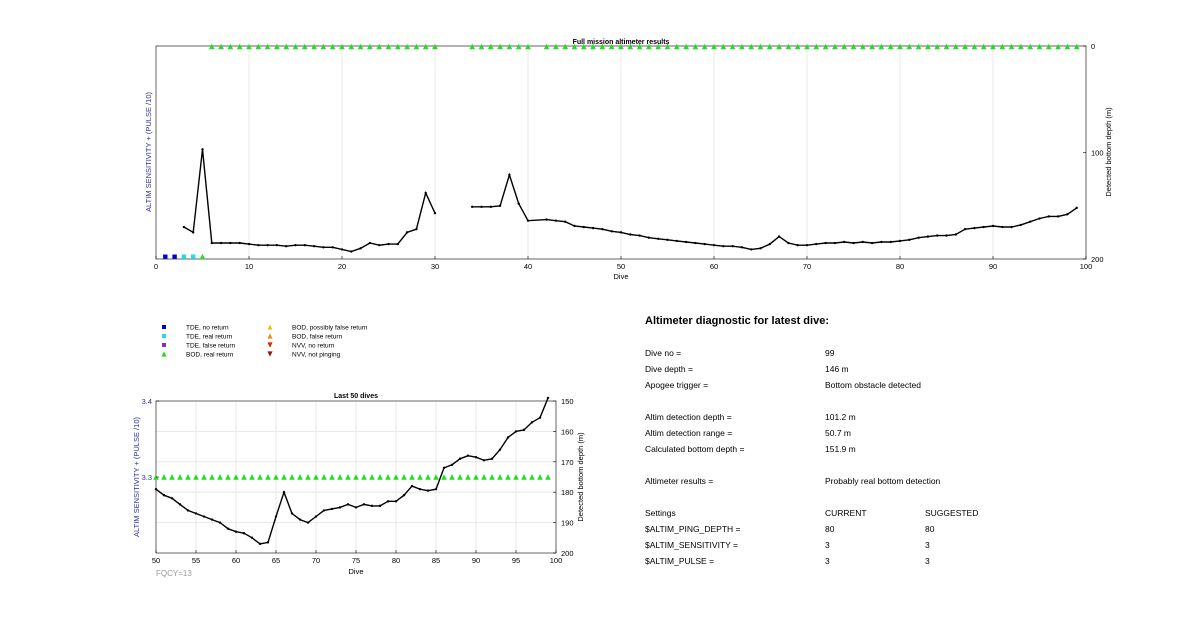  I want to click on dive-no-label: Dive no =, so click(663, 353).